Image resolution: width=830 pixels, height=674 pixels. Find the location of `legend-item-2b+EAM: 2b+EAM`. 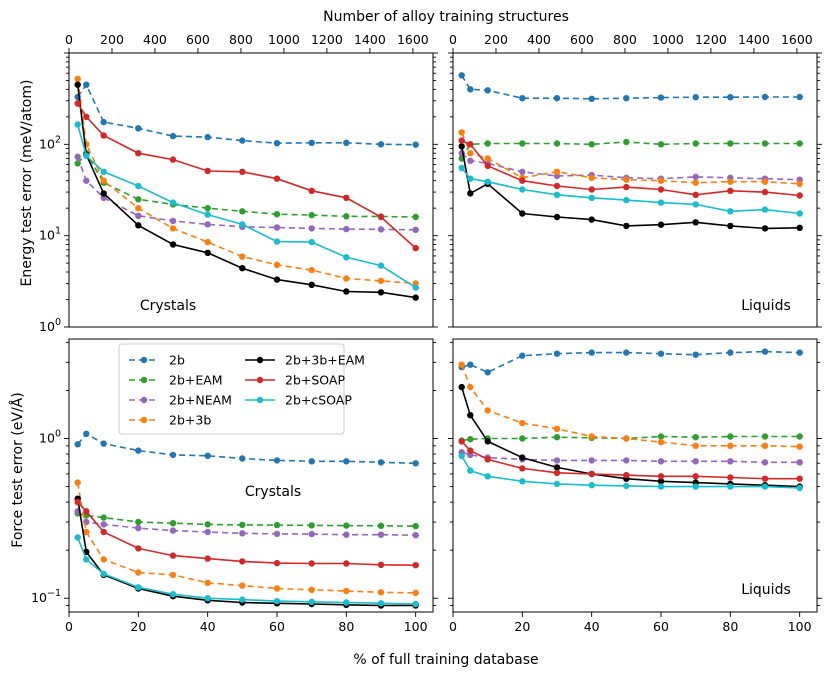

legend-item-2b+EAM: 2b+EAM is located at coordinates (176, 380).